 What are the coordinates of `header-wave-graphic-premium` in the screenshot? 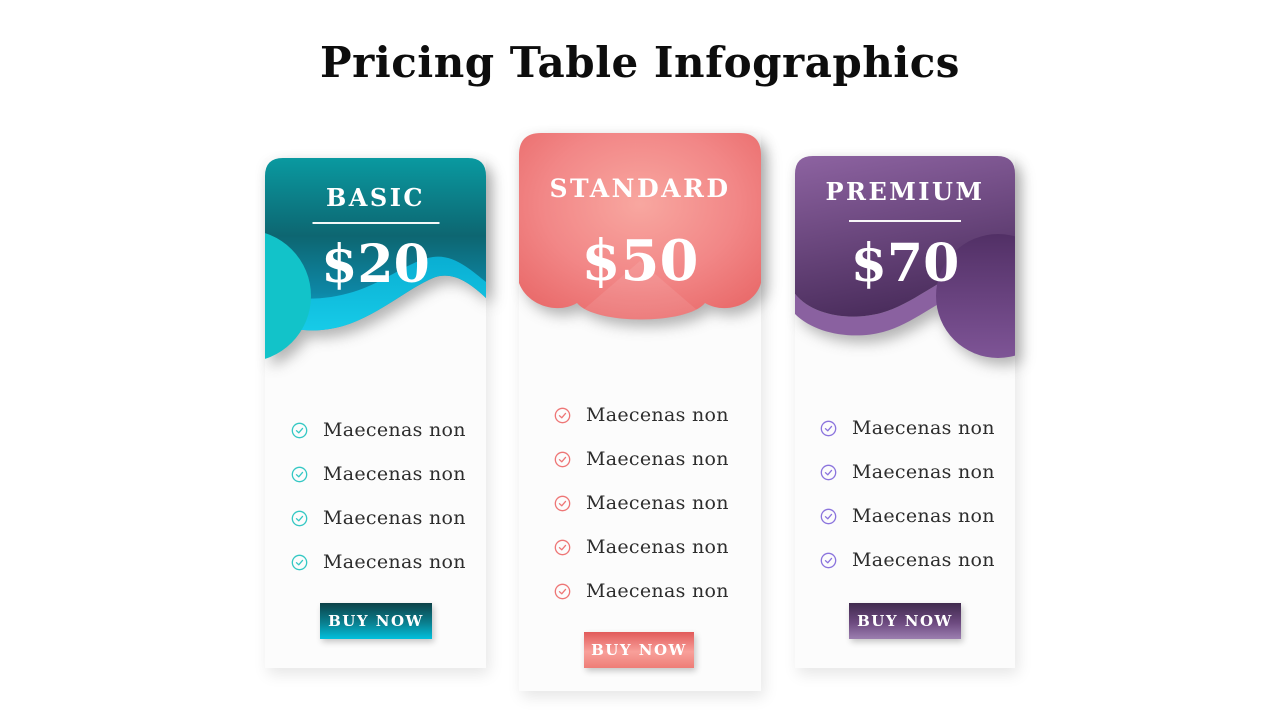 It's located at (905, 257).